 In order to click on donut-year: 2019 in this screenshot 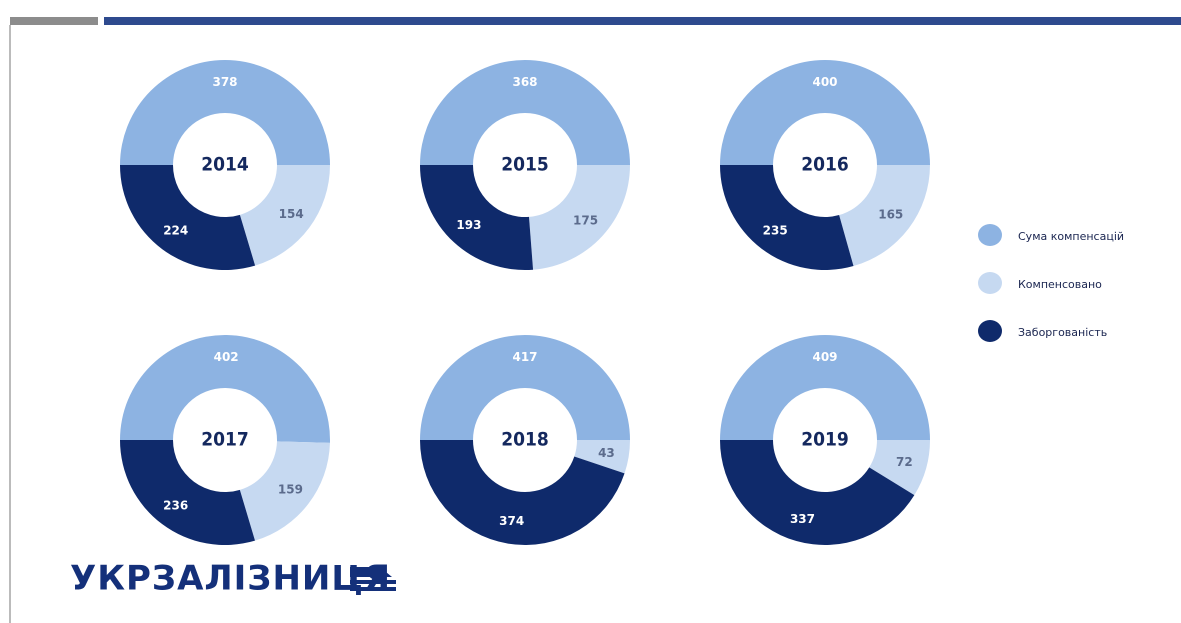, I will do `click(825, 440)`.